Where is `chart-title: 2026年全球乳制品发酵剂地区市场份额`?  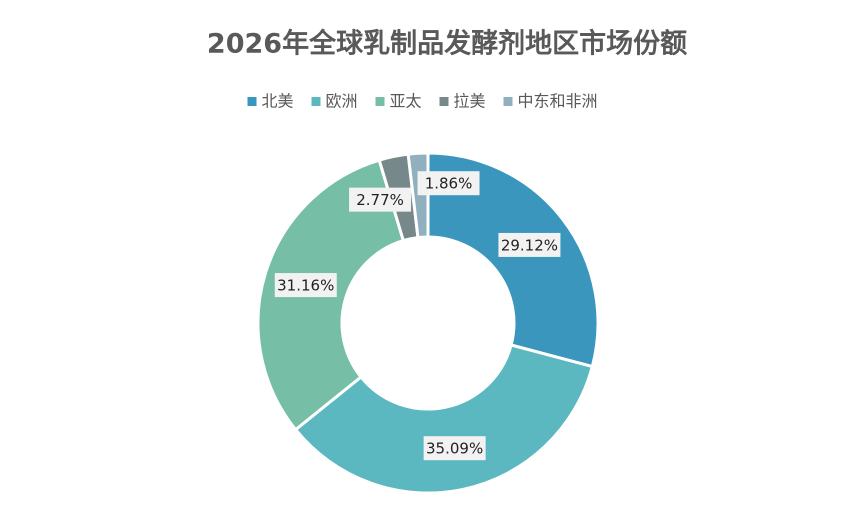
chart-title: 2026年全球乳制品发酵剂地区市场份额 is located at coordinates (447, 44).